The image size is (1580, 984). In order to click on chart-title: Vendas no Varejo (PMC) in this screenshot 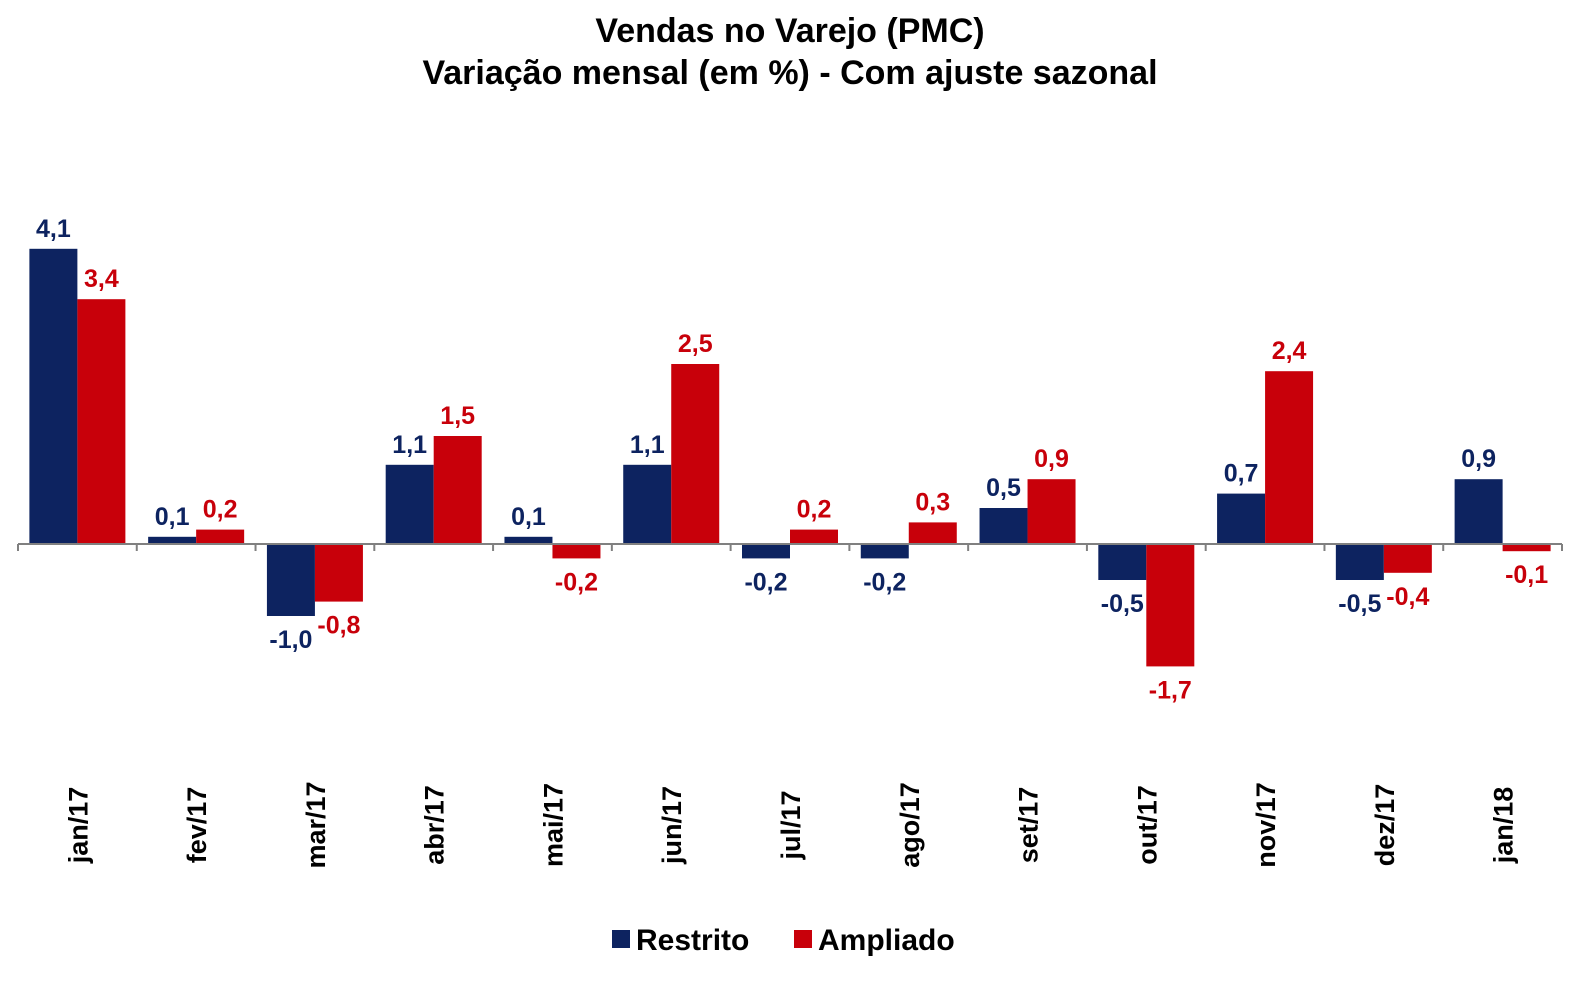, I will do `click(789, 31)`.